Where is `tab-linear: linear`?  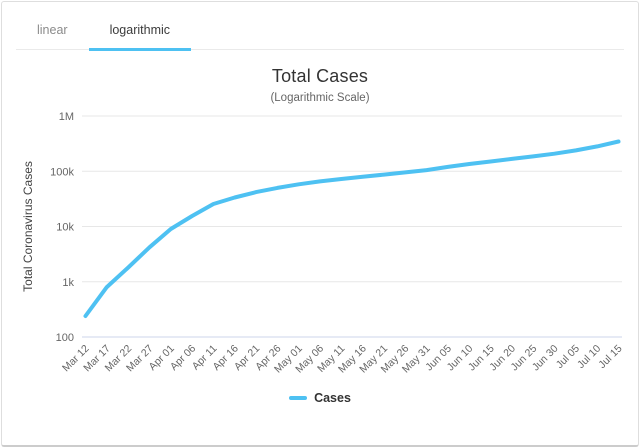
tab-linear: linear is located at coordinates (52, 30).